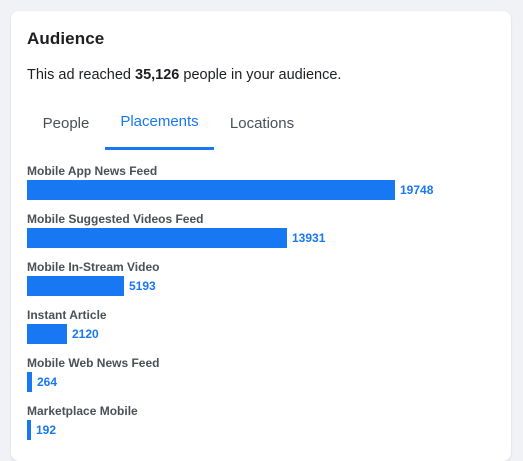 The height and width of the screenshot is (461, 523). What do you see at coordinates (46, 430) in the screenshot?
I see `placement-value: 192` at bounding box center [46, 430].